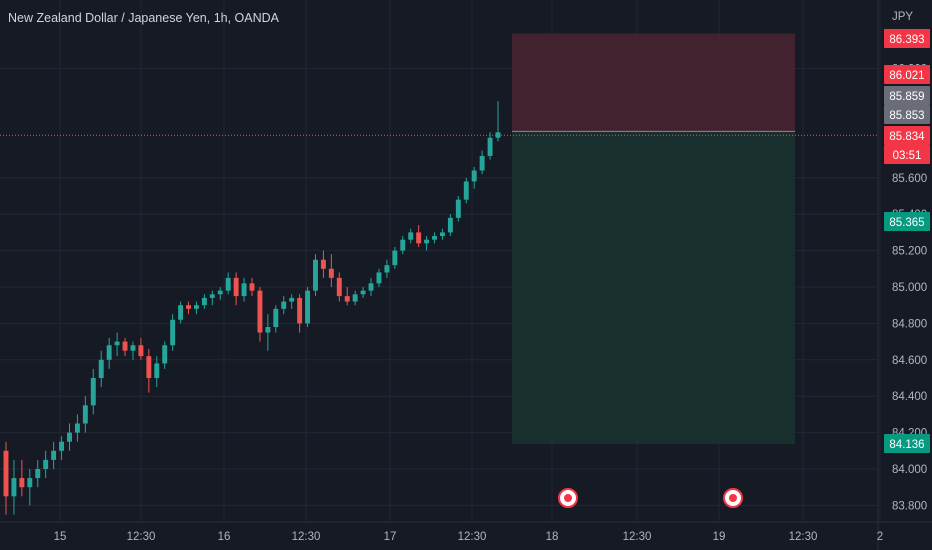  What do you see at coordinates (224, 537) in the screenshot?
I see `x-tick-label: 16` at bounding box center [224, 537].